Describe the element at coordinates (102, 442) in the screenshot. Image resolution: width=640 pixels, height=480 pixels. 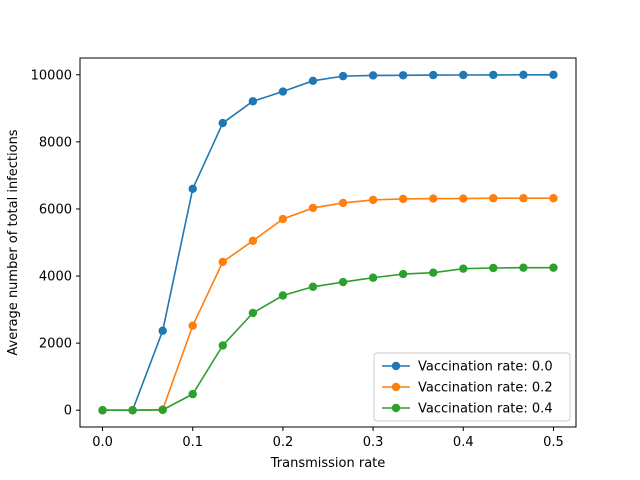
I see `x-tick-label: 0.0` at that location.